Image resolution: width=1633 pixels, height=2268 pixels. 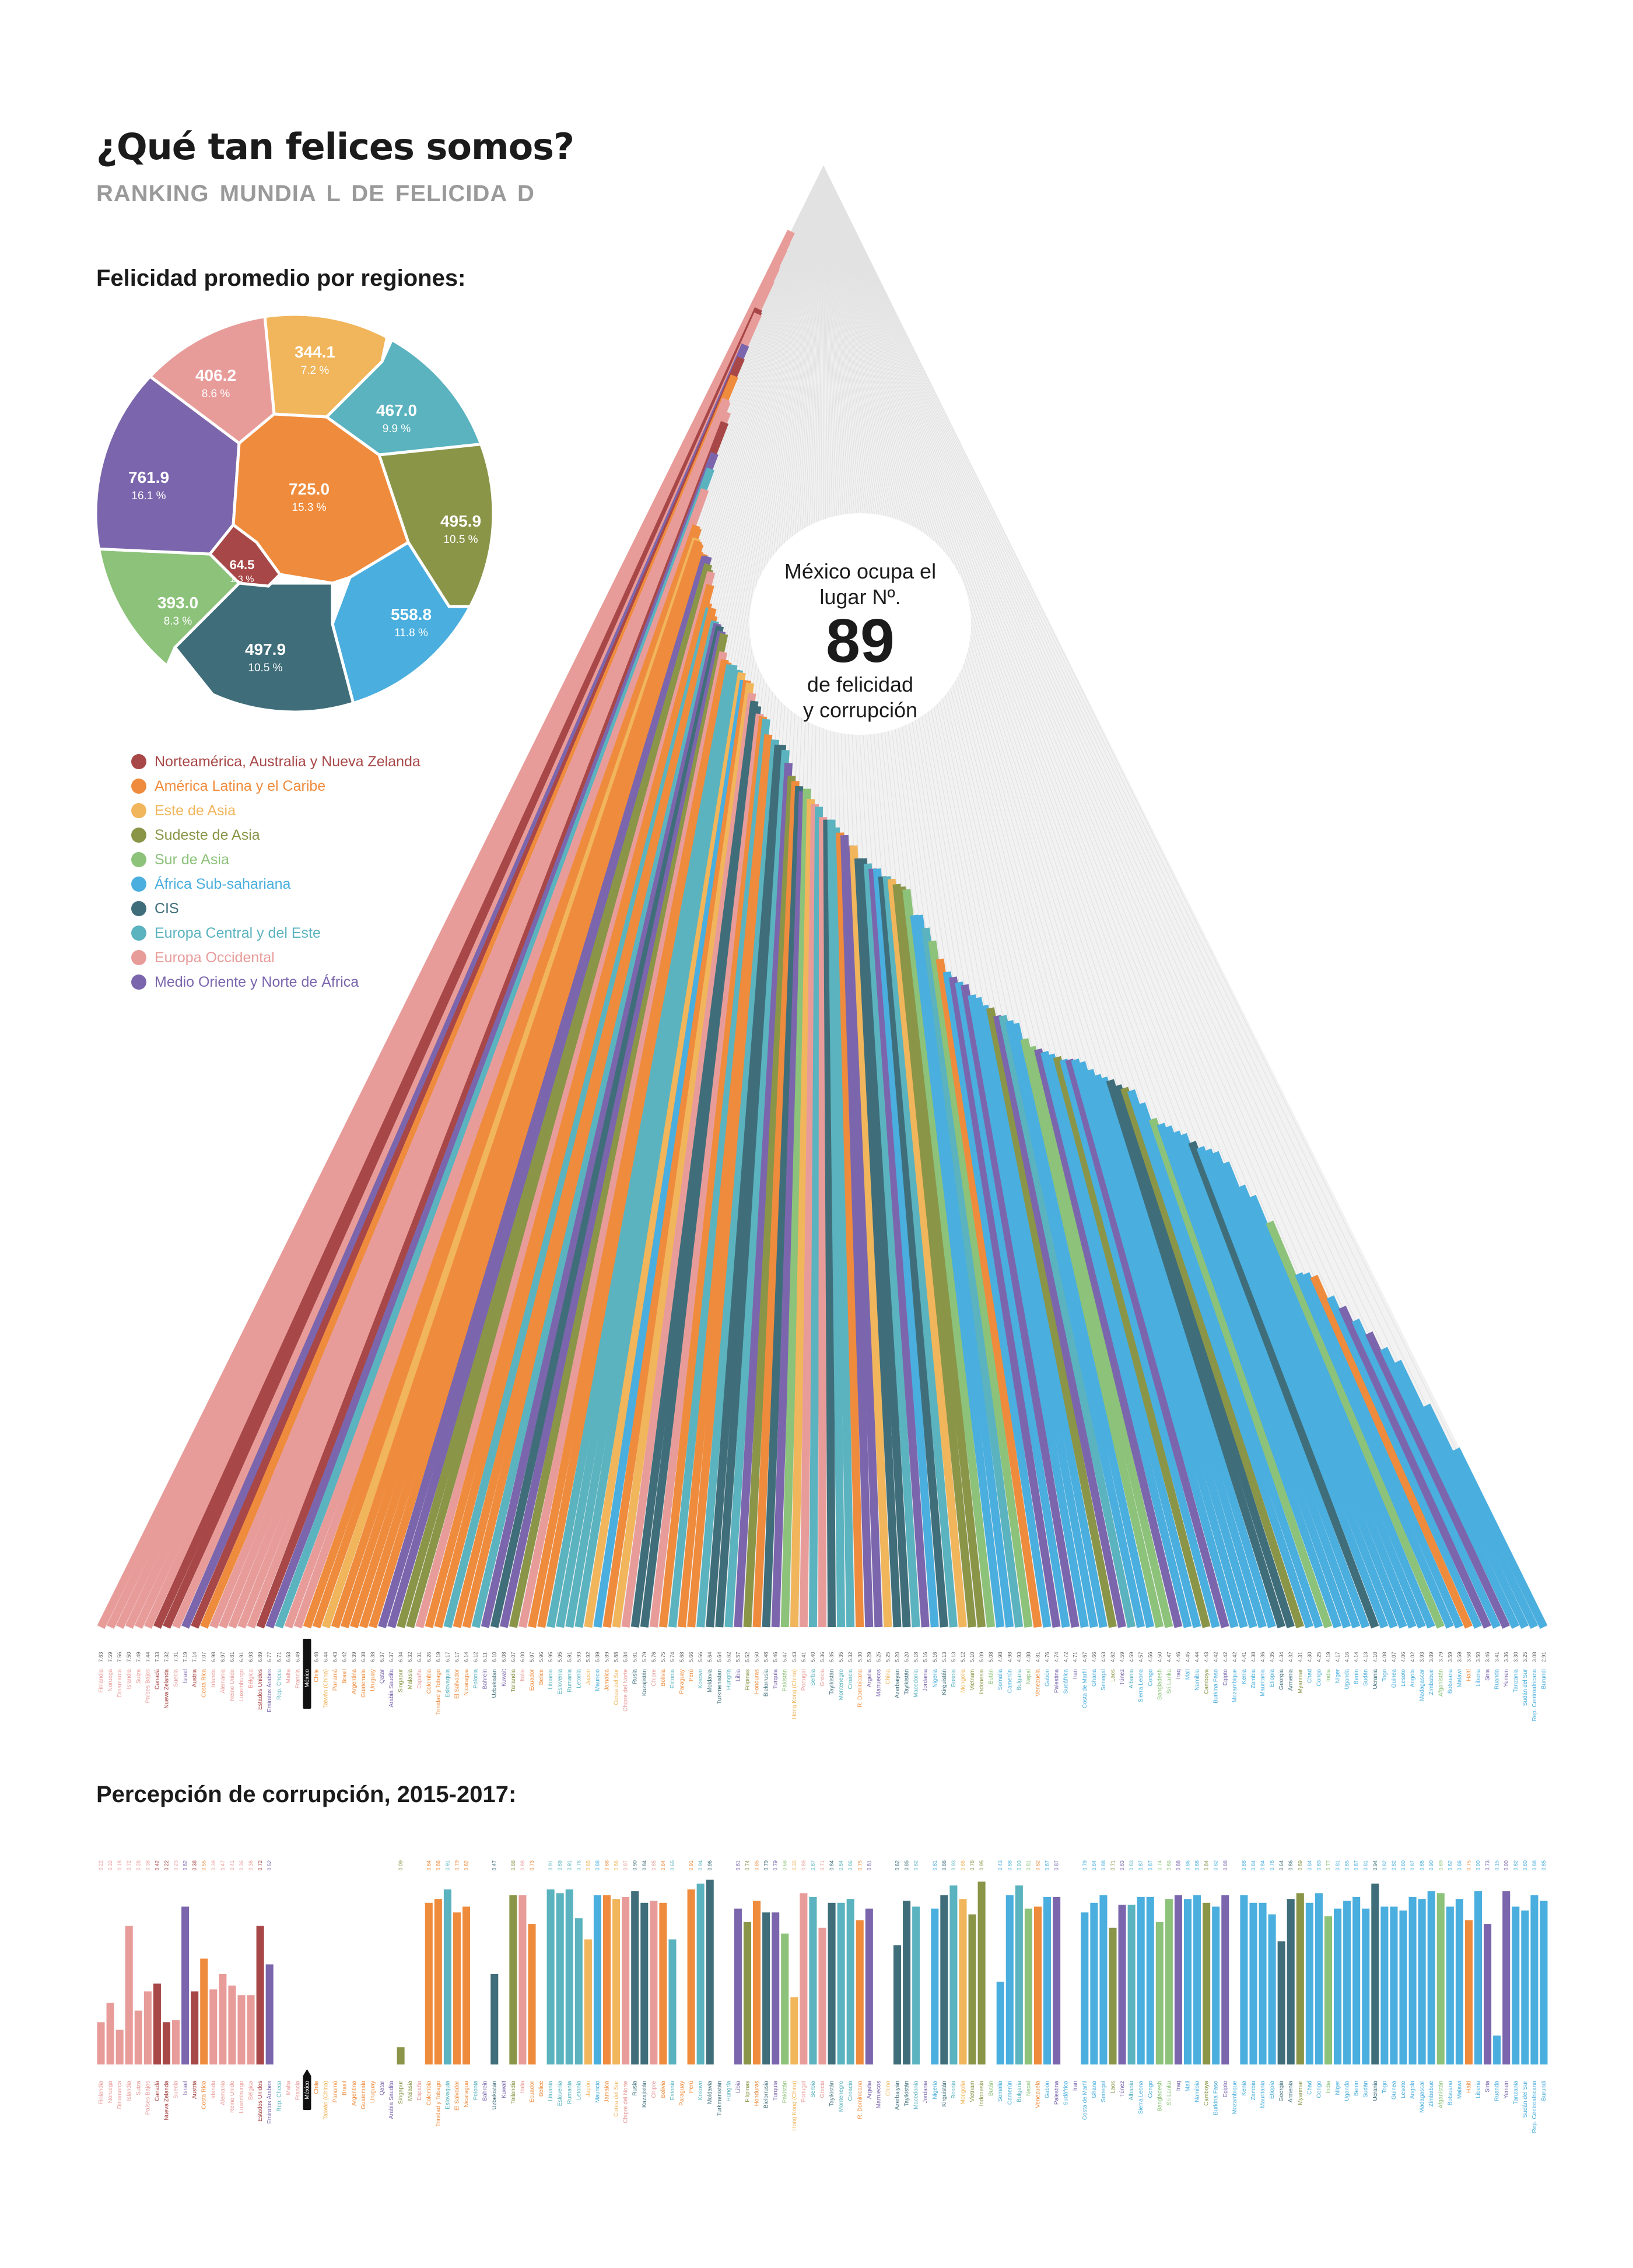 What do you see at coordinates (1244, 2088) in the screenshot?
I see `corruption-country-label: Kenia` at bounding box center [1244, 2088].